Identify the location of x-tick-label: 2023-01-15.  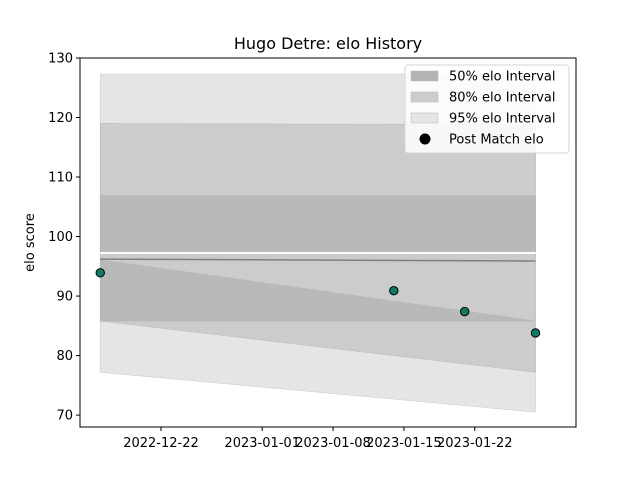
(404, 443).